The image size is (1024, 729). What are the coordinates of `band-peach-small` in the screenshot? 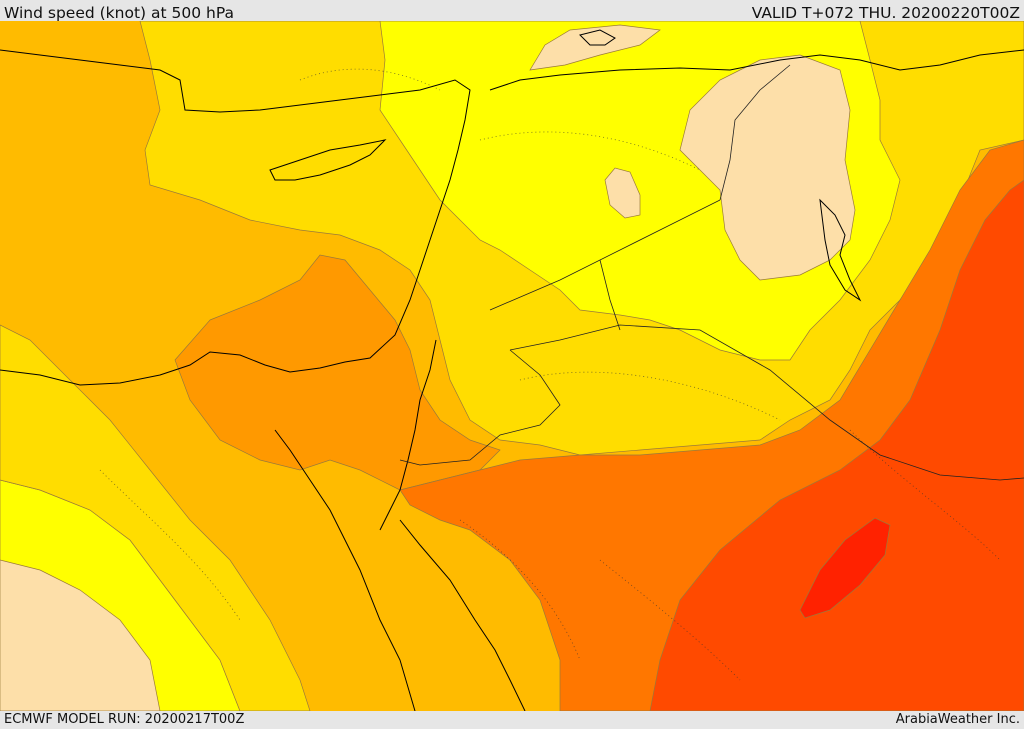 It's located at (622, 193).